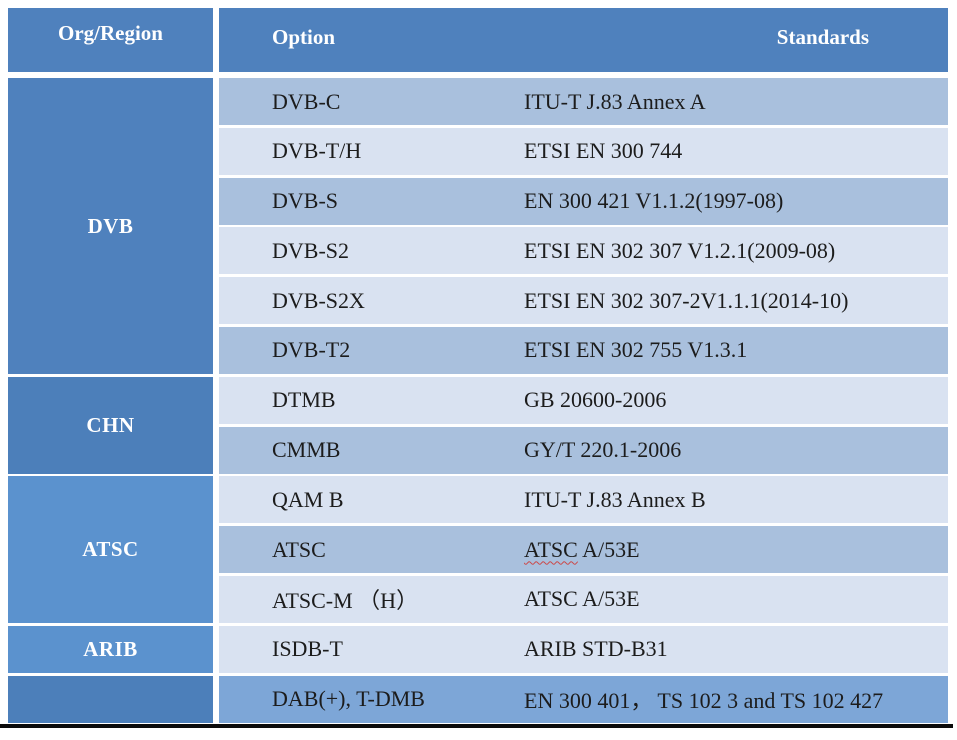 Image resolution: width=957 pixels, height=740 pixels. I want to click on table-row: QAM B ITU-T J.83 Annex B, so click(583, 500).